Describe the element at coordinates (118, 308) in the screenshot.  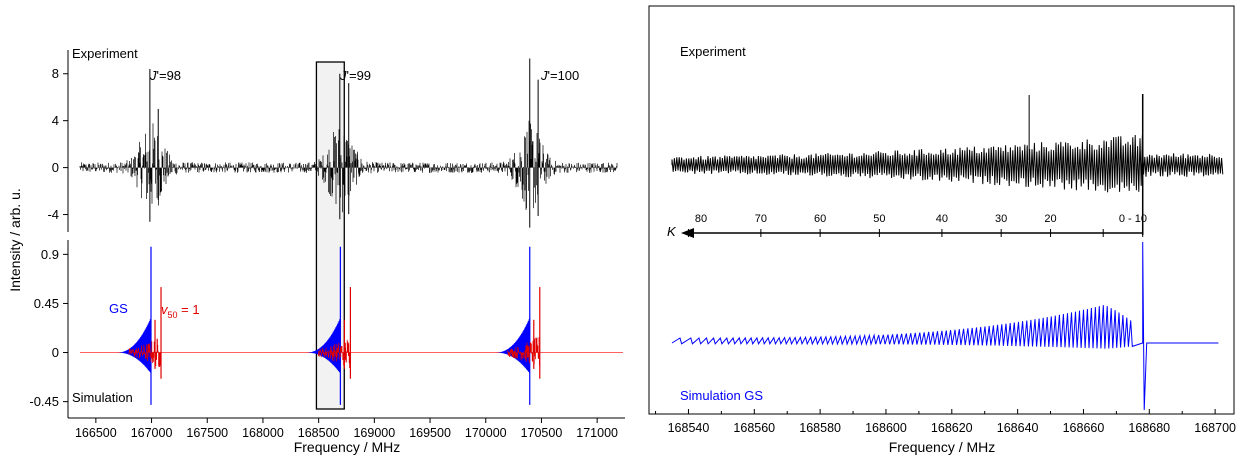
I see `gs-legend-label: GS` at that location.